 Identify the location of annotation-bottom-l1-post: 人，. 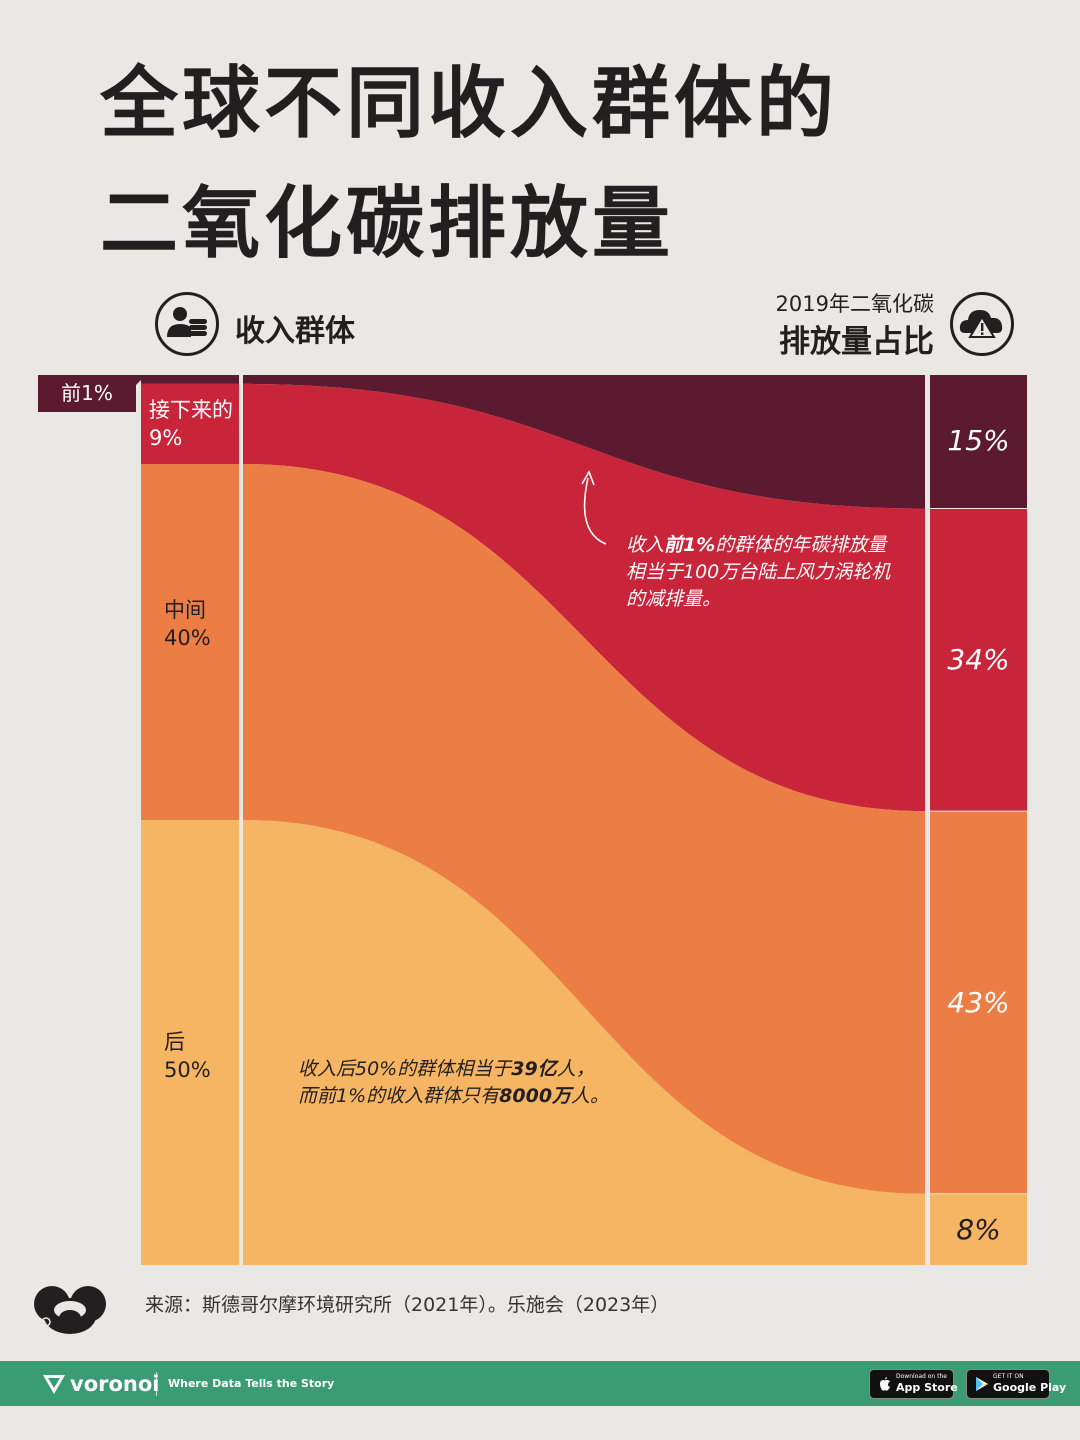
(575, 1069).